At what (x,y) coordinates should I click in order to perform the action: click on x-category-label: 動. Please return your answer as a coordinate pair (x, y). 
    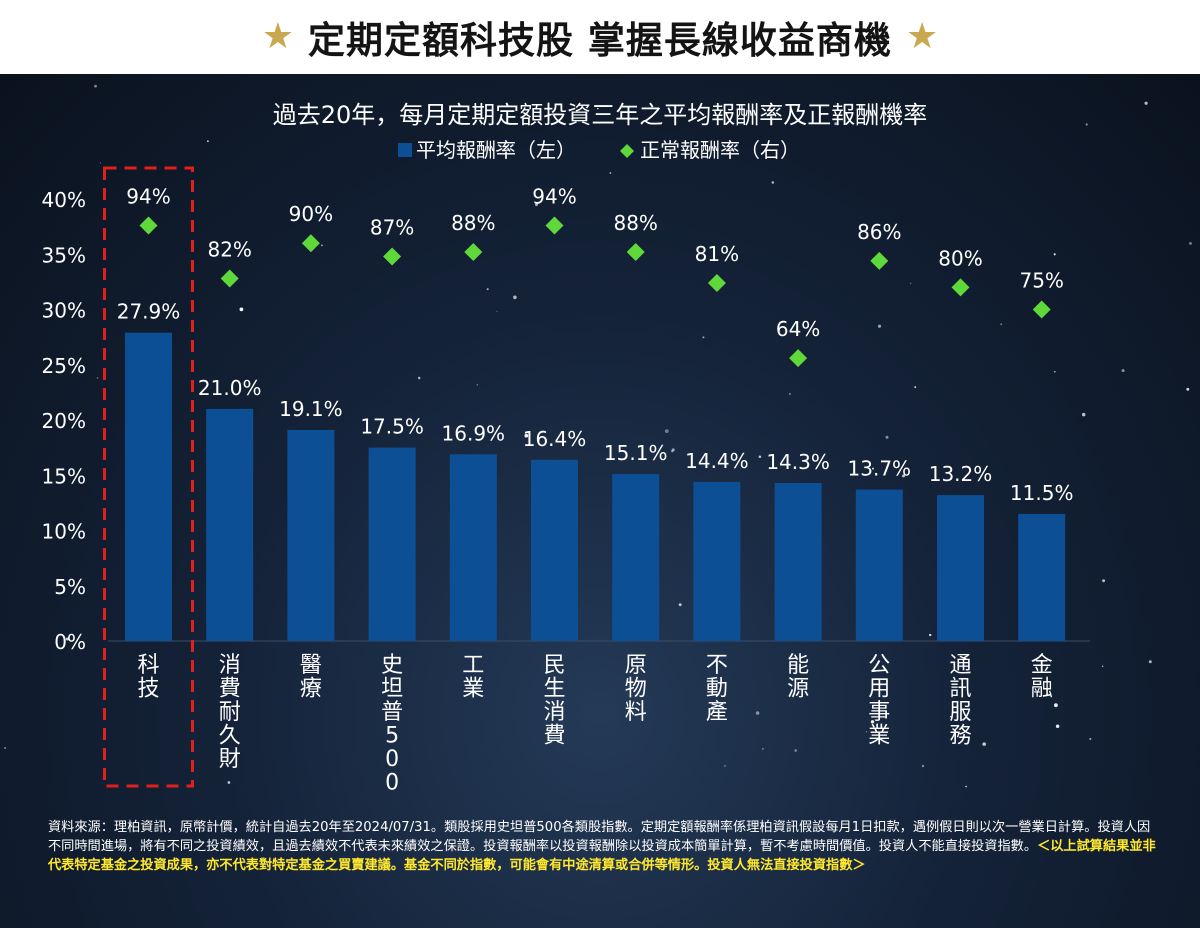
    Looking at the image, I should click on (717, 689).